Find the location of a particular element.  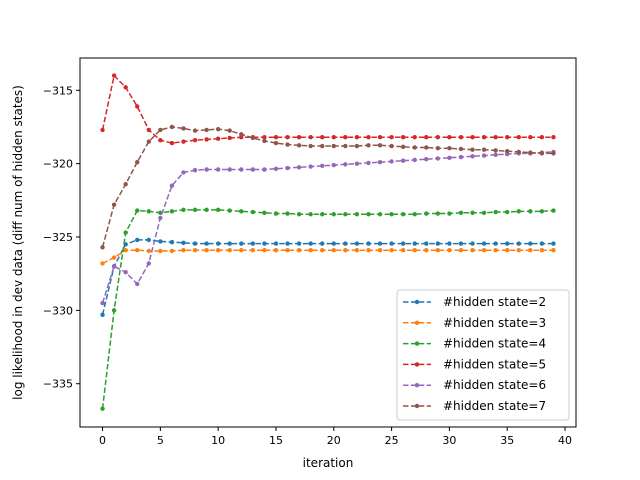

x-tick-label: 10 is located at coordinates (218, 440).